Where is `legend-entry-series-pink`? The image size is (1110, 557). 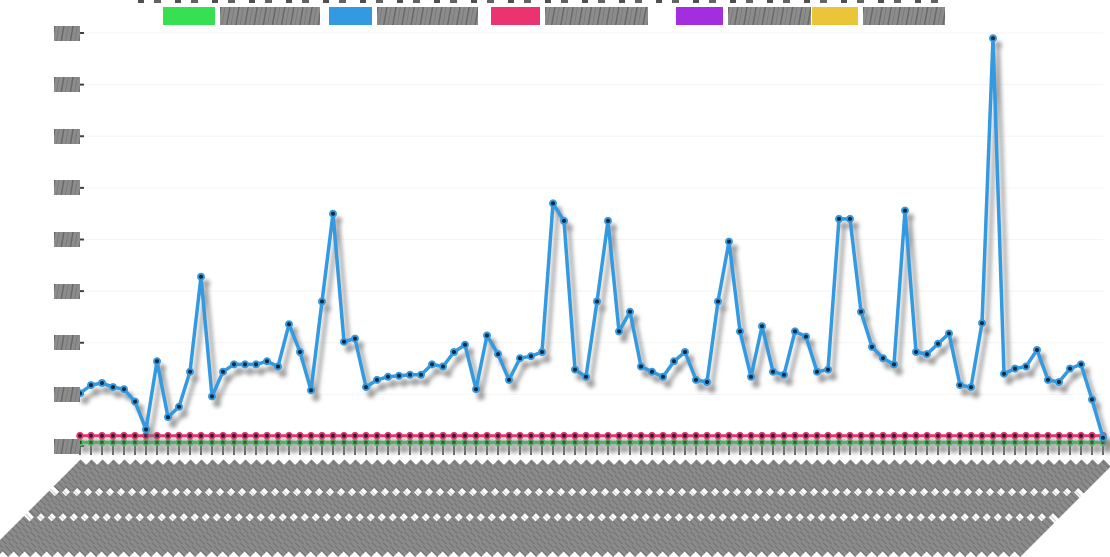
legend-entry-series-pink is located at coordinates (569, 16).